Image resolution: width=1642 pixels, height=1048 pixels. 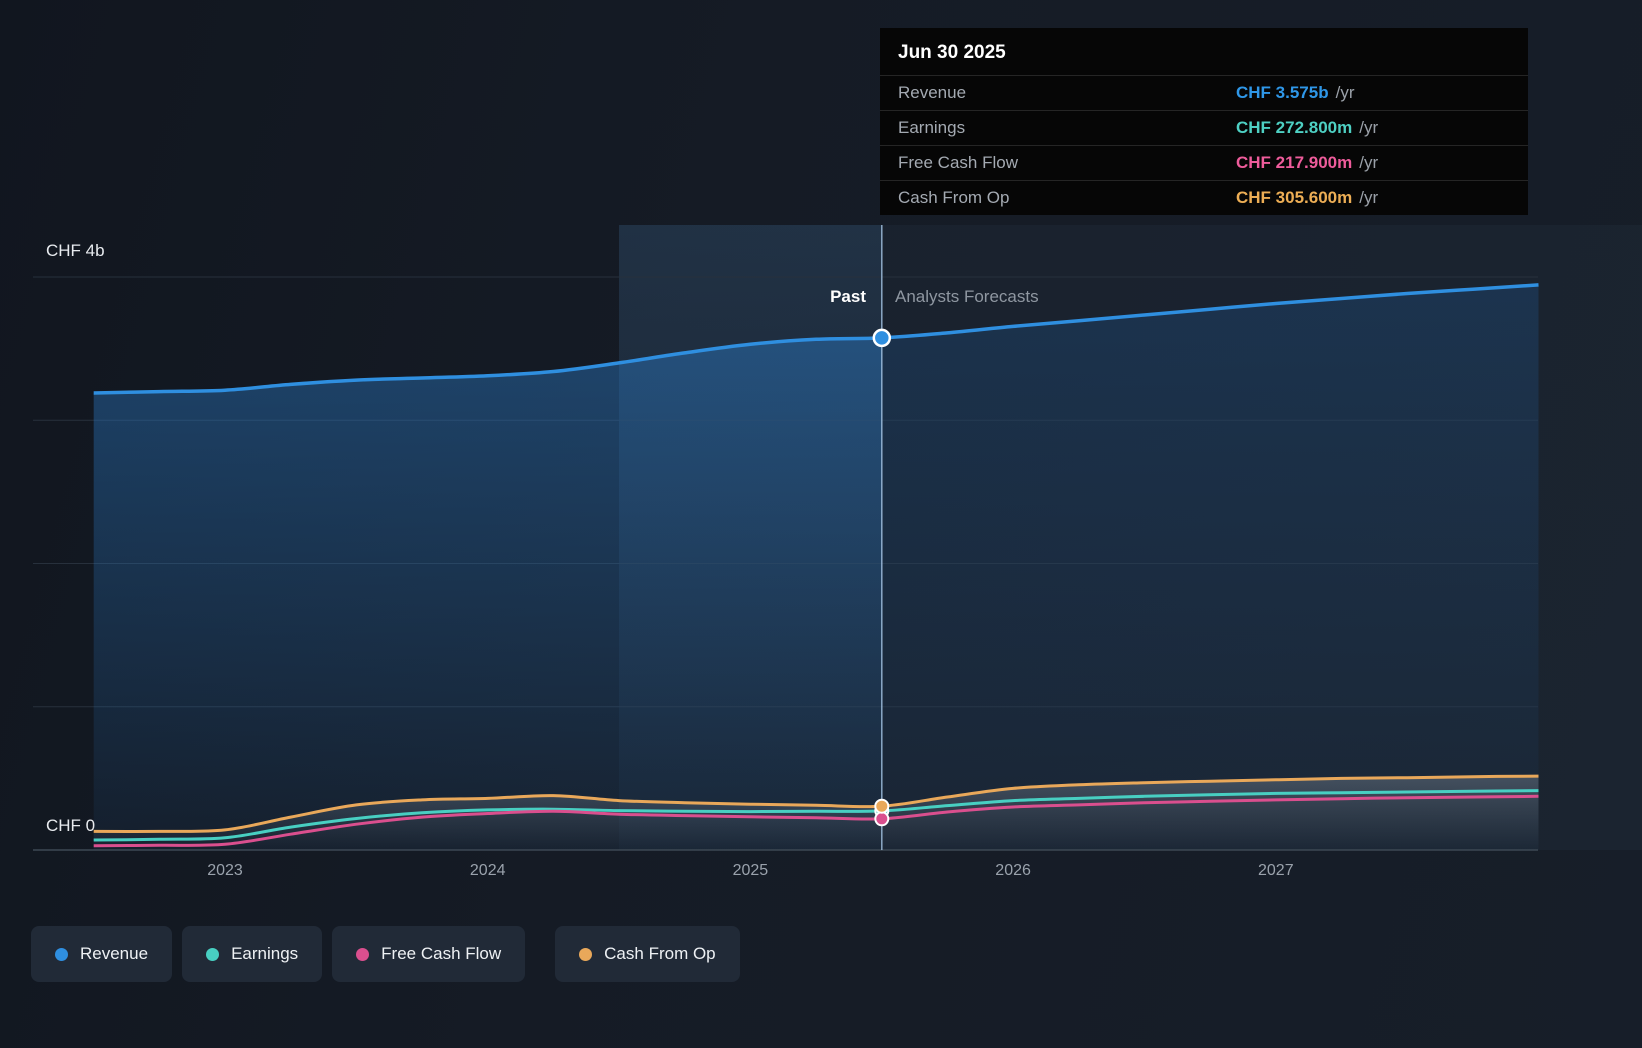 I want to click on free-cash-flow-marker, so click(x=882, y=819).